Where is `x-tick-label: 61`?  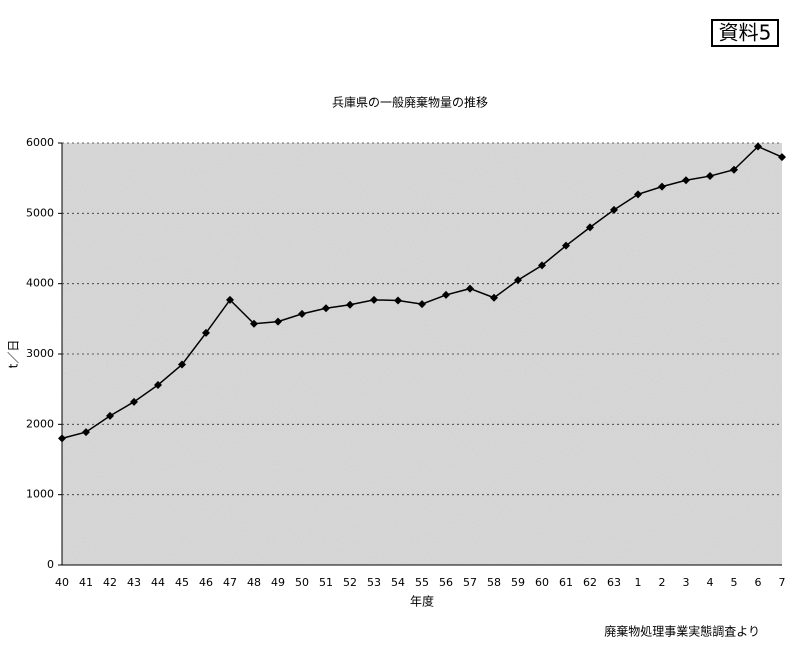 x-tick-label: 61 is located at coordinates (566, 582).